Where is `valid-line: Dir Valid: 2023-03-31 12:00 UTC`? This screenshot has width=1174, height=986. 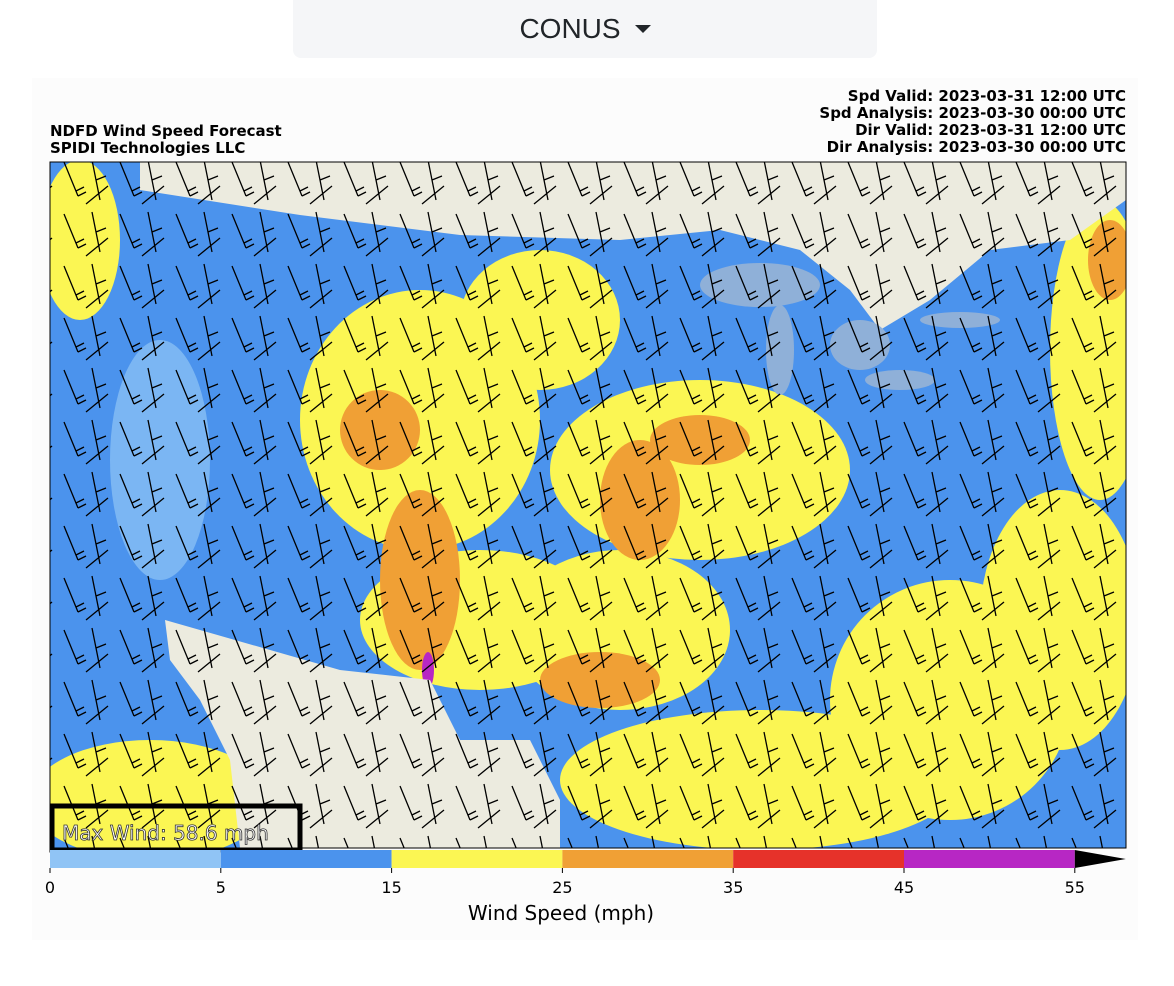 valid-line: Dir Valid: 2023-03-31 12:00 UTC is located at coordinates (990, 130).